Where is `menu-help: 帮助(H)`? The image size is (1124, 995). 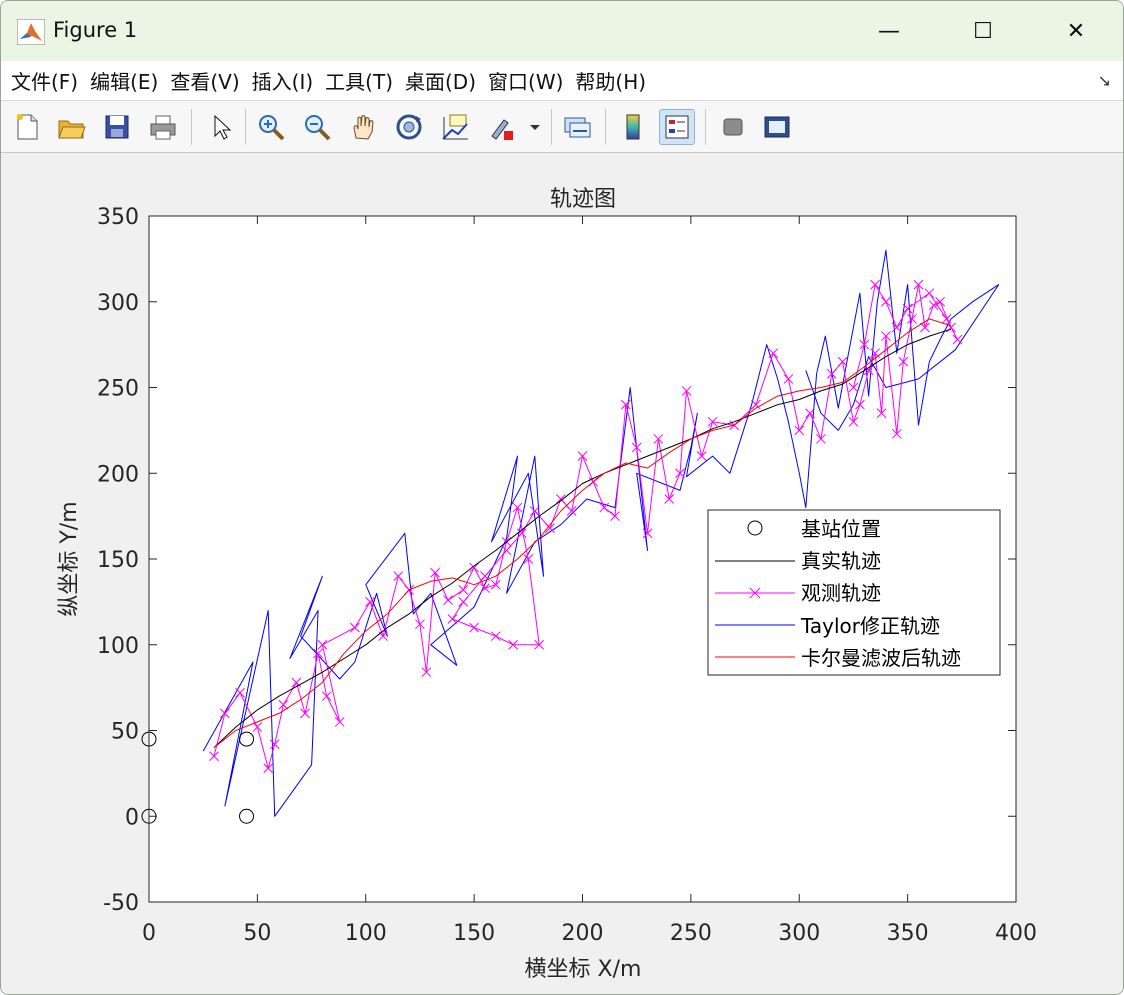 menu-help: 帮助(H) is located at coordinates (611, 82).